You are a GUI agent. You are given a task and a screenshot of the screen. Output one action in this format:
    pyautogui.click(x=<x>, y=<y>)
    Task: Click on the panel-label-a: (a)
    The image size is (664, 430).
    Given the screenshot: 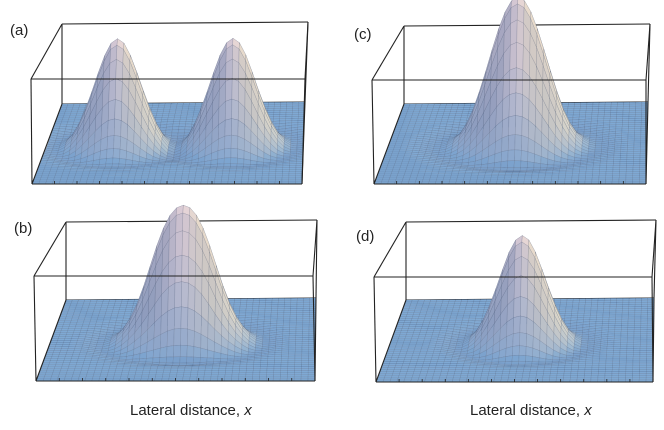 What is the action you would take?
    pyautogui.click(x=19, y=30)
    